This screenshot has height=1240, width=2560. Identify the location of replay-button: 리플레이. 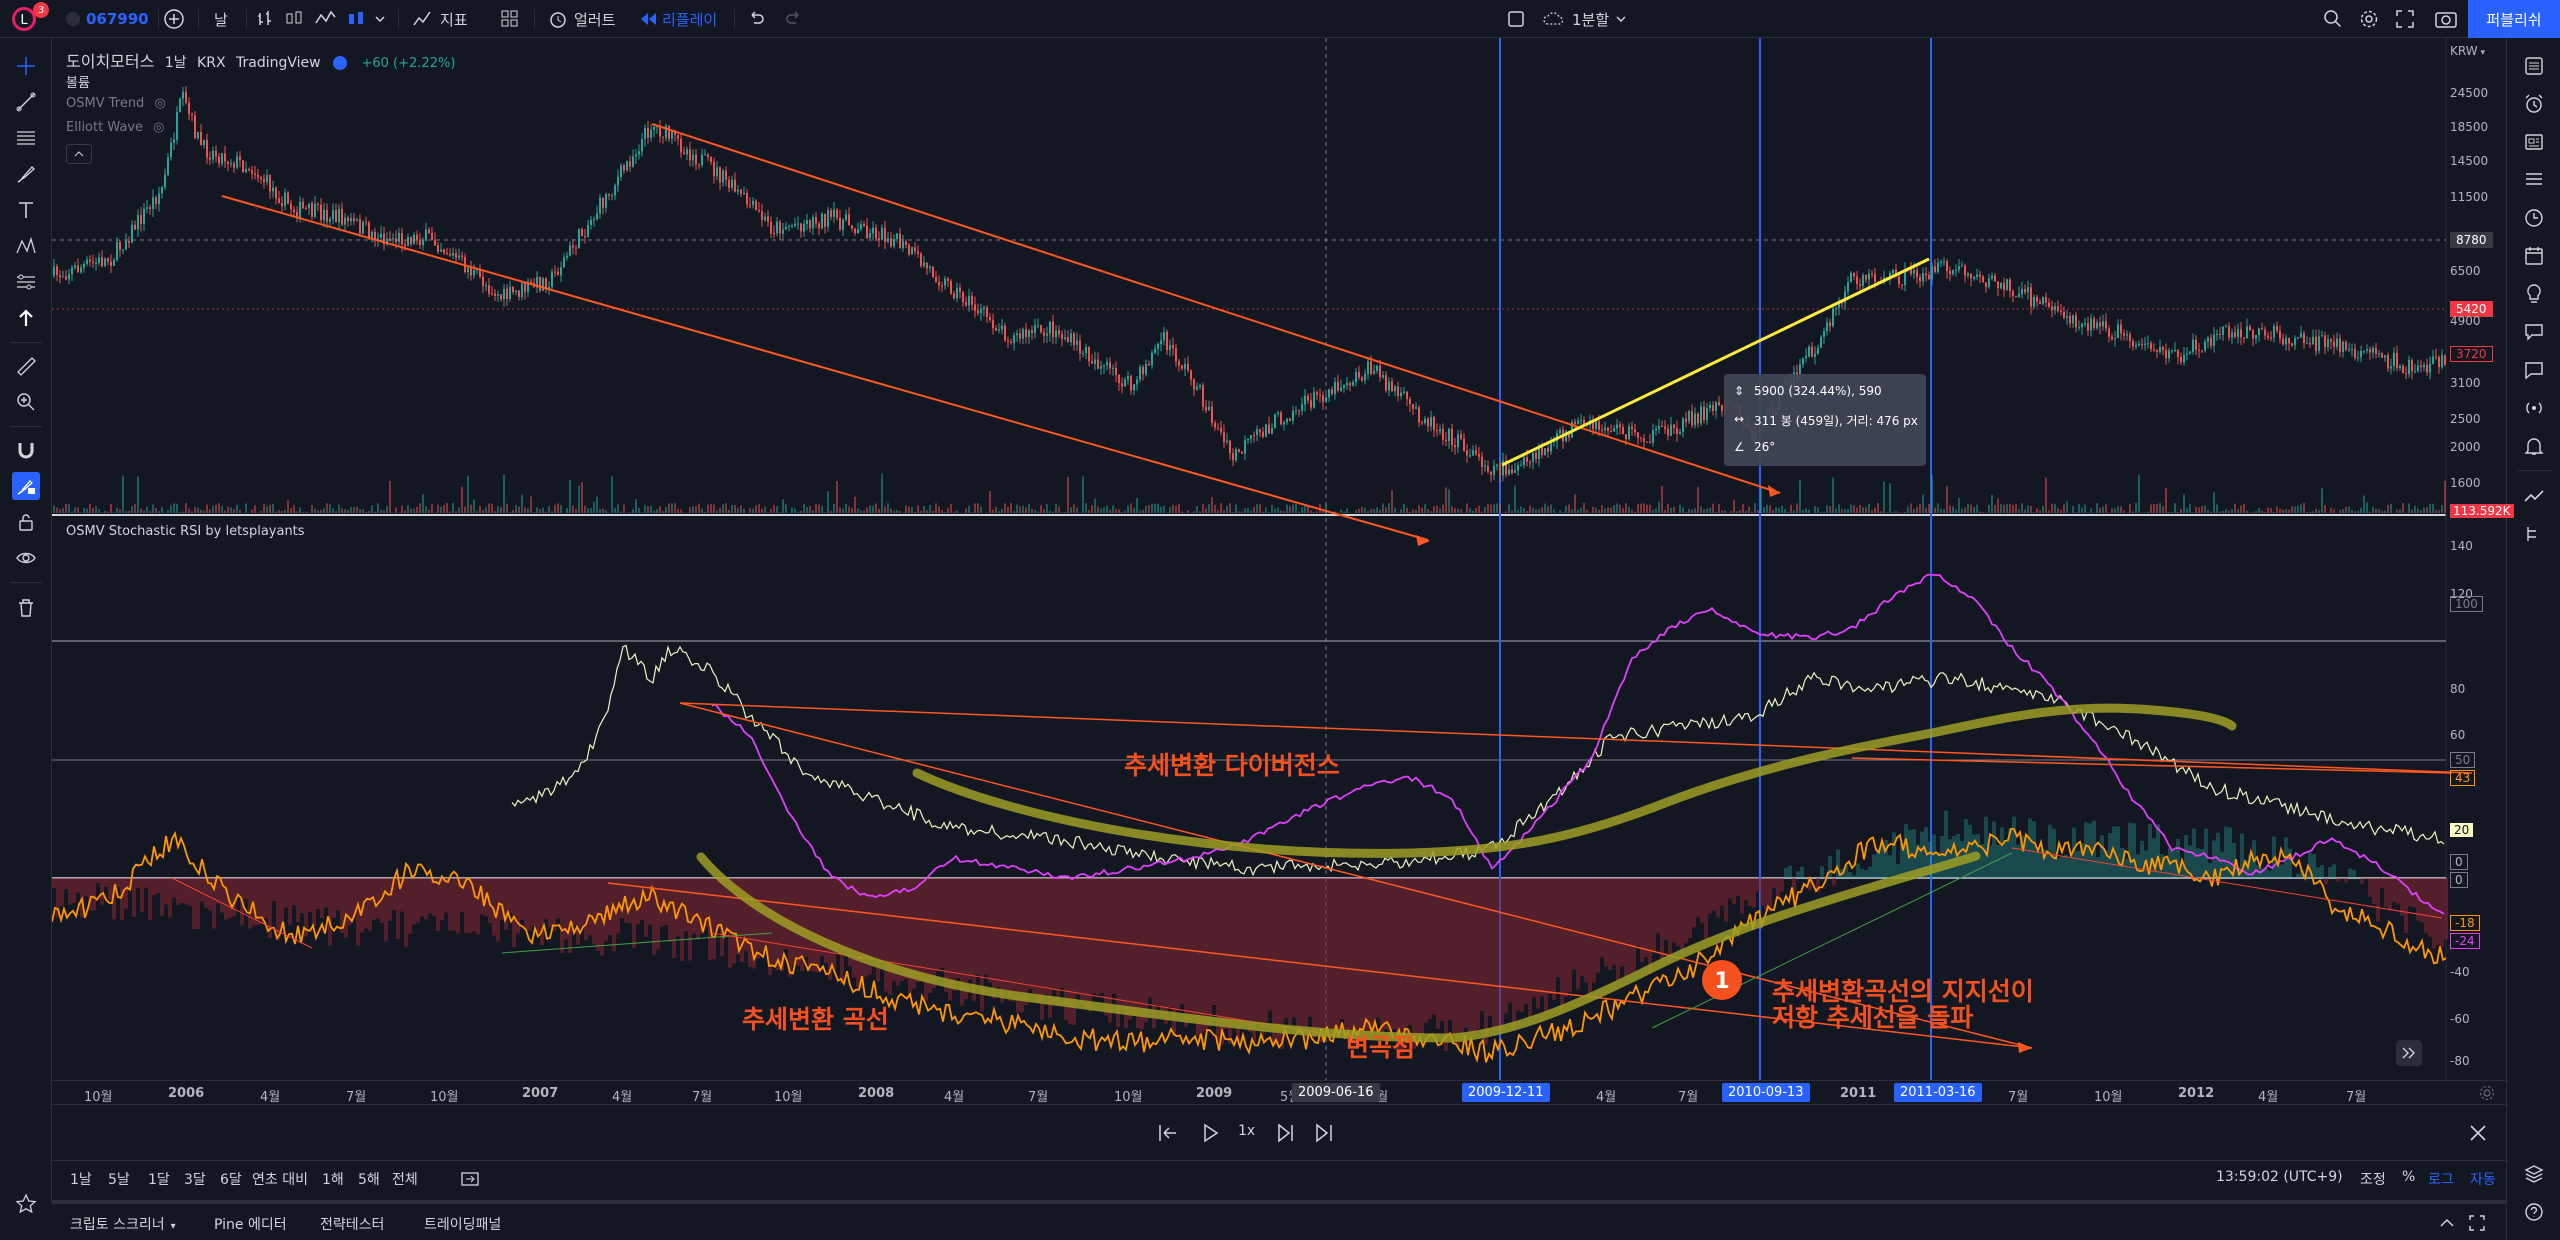
(677, 19).